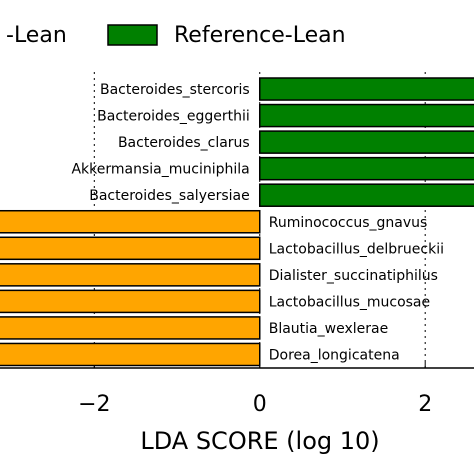 The width and height of the screenshot is (474, 474). I want to click on category-label: Bacteroides_clarus, so click(184, 143).